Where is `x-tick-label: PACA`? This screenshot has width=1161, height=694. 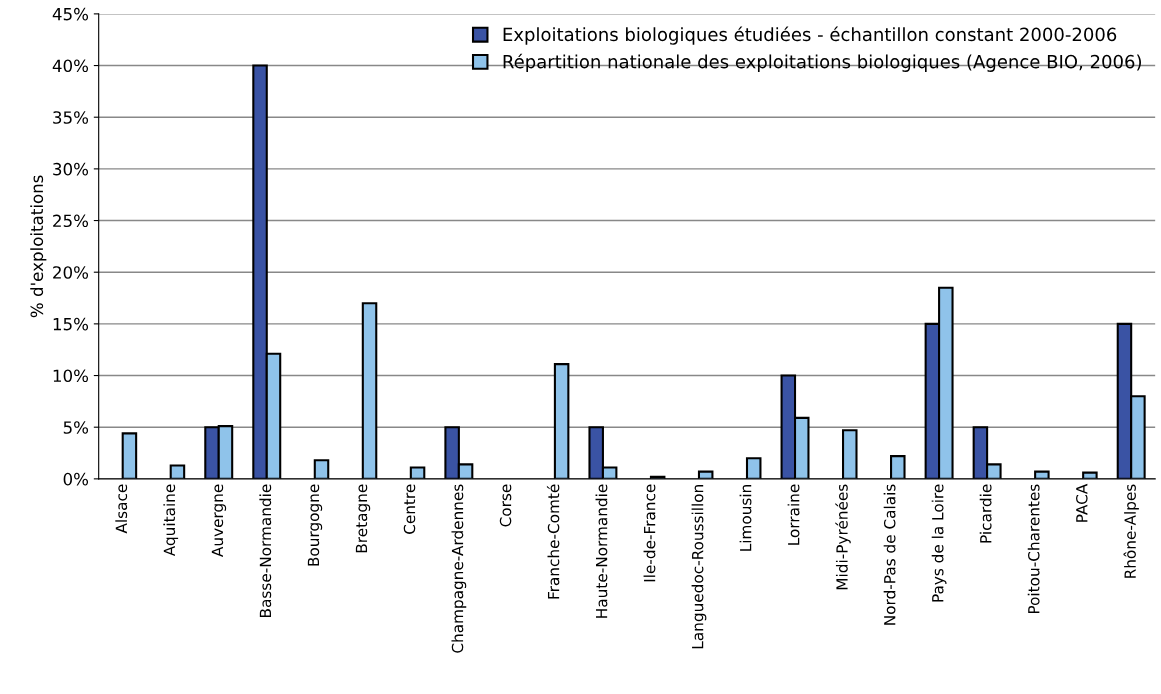
x-tick-label: PACA is located at coordinates (1082, 502).